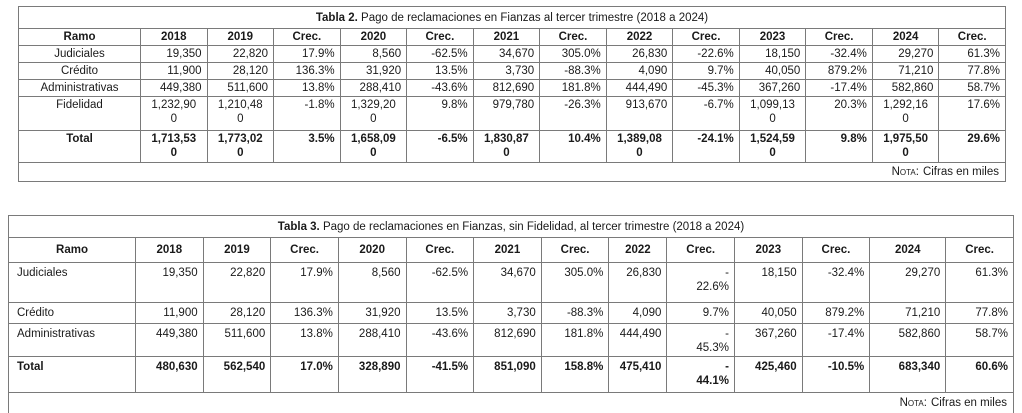  What do you see at coordinates (240, 146) in the screenshot?
I see `value-cell: 1,773,02 0` at bounding box center [240, 146].